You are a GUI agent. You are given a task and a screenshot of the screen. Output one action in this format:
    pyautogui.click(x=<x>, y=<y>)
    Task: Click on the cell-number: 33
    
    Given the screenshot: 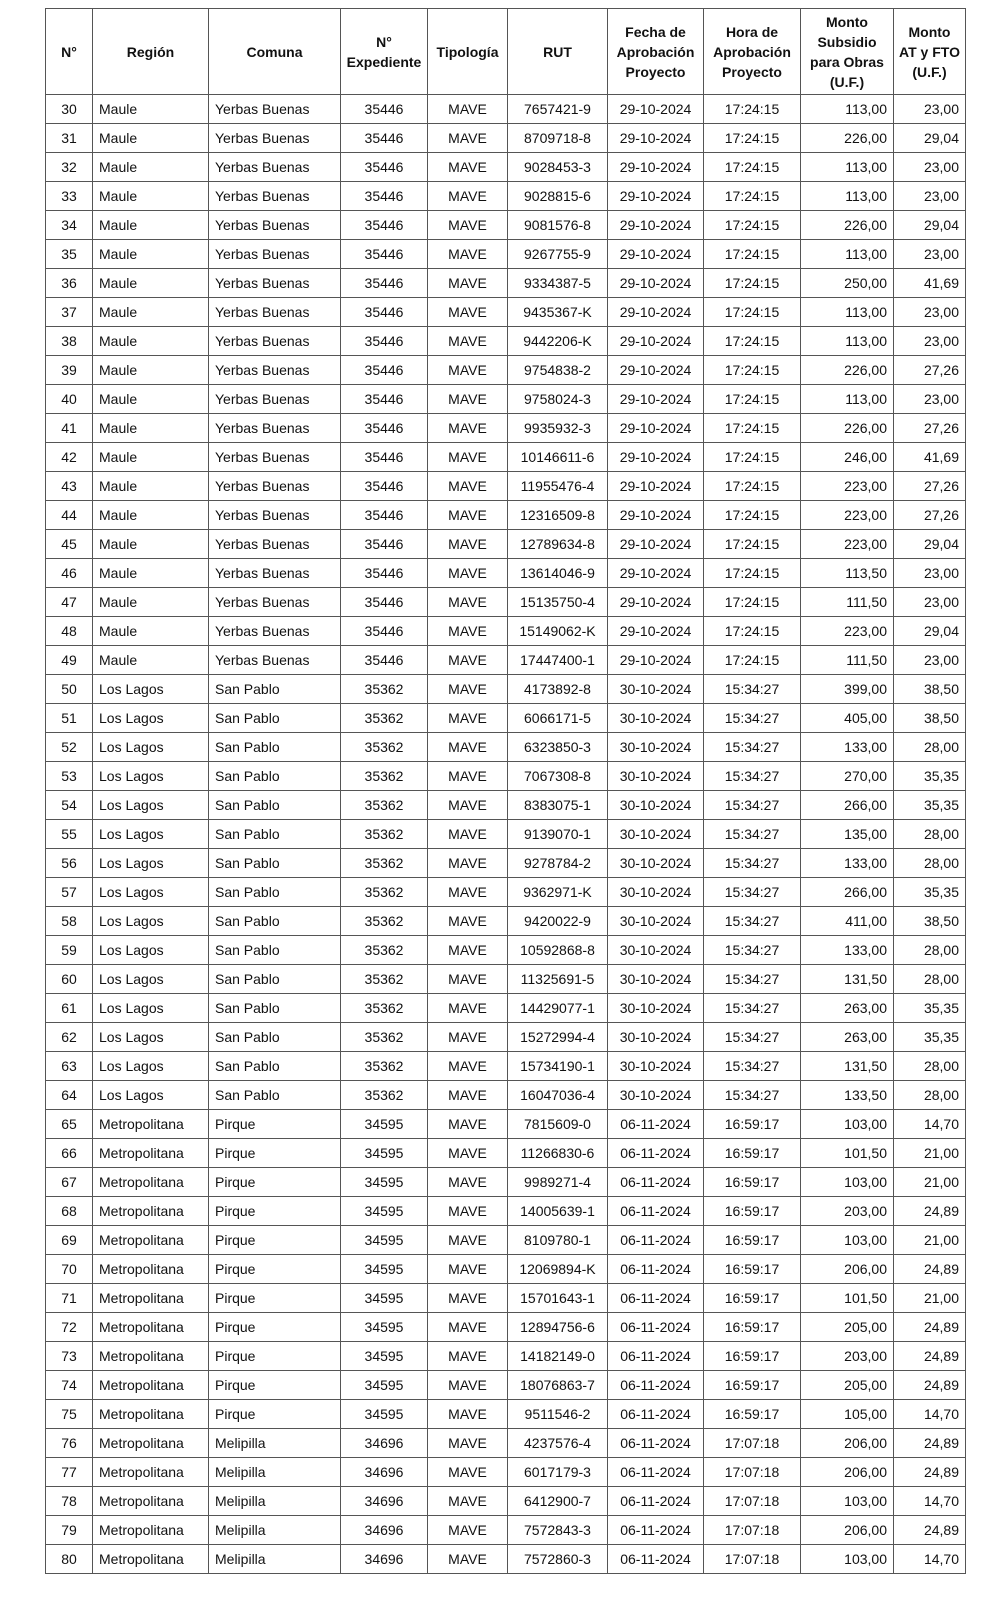 What is the action you would take?
    pyautogui.click(x=69, y=196)
    